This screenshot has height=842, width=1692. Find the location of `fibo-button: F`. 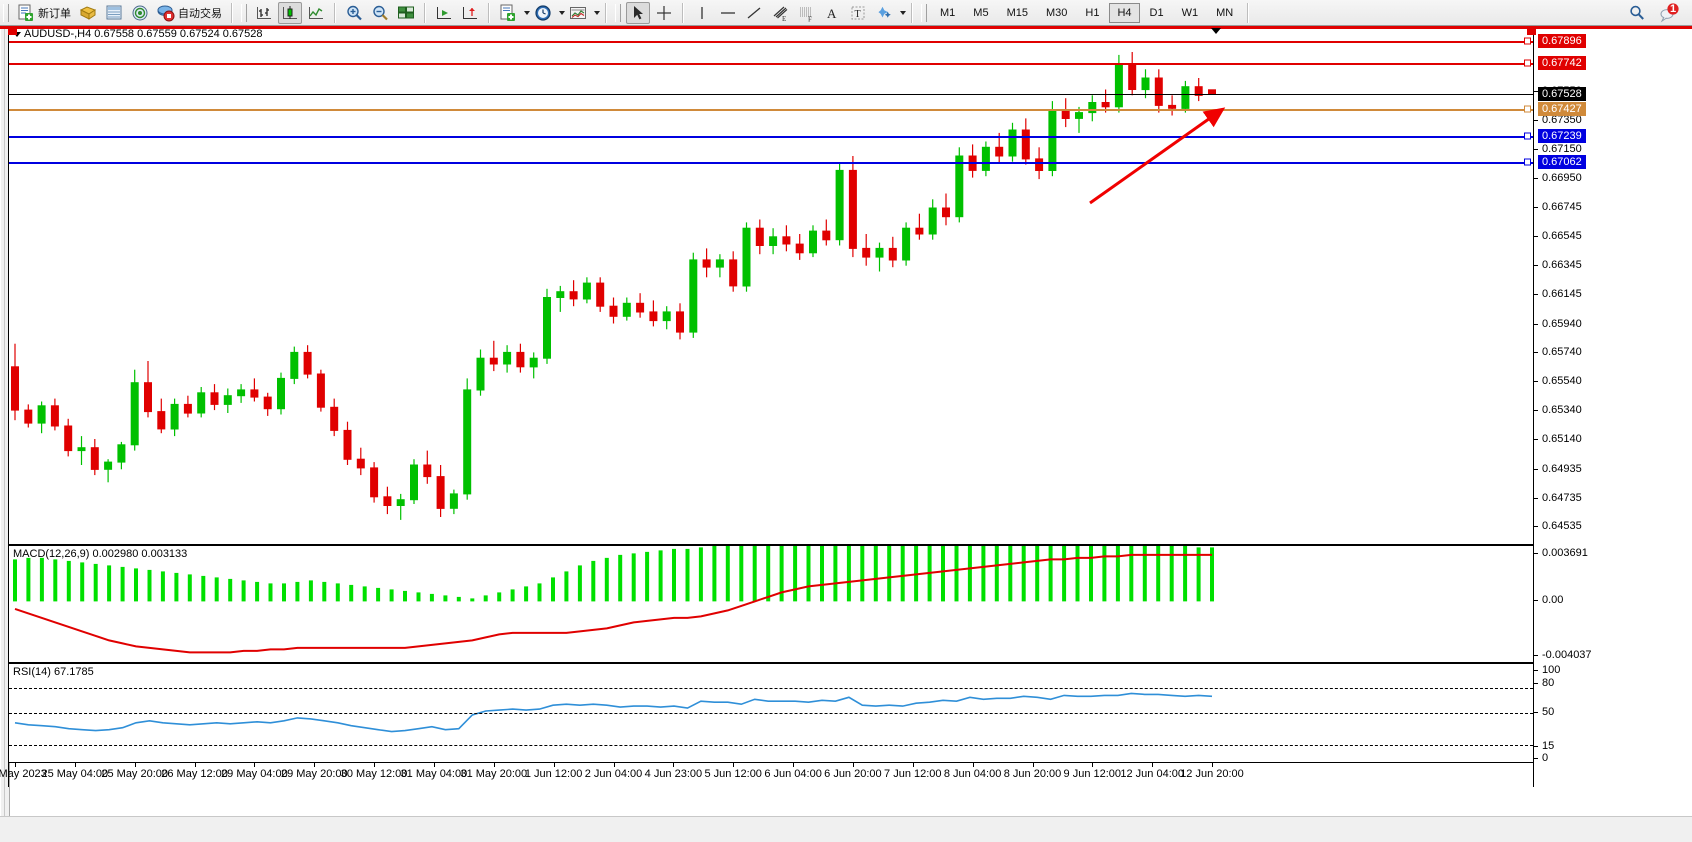

fibo-button: F is located at coordinates (806, 13).